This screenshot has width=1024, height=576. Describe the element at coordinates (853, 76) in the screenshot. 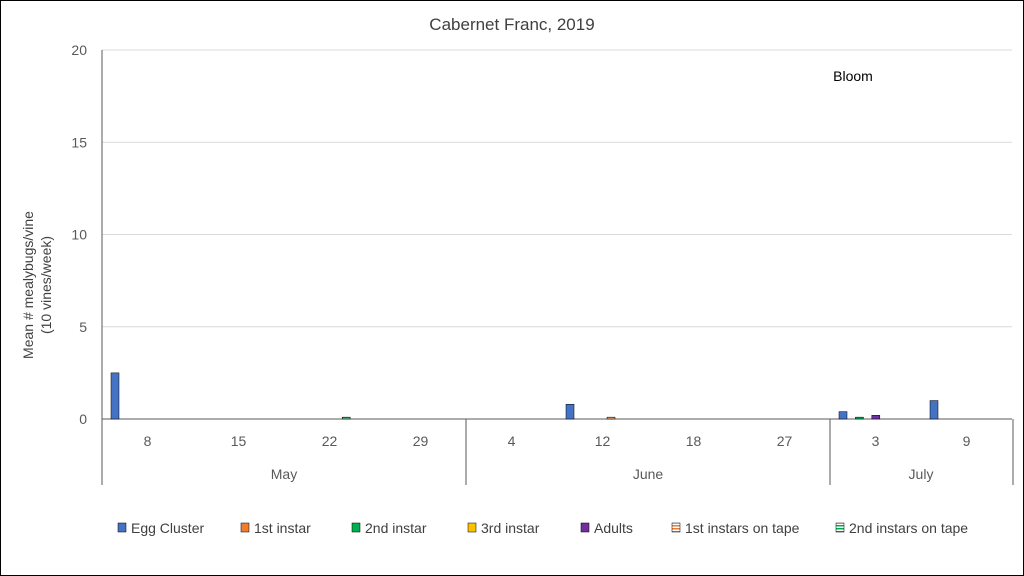

I see `bloom-annotation: Bloom` at that location.